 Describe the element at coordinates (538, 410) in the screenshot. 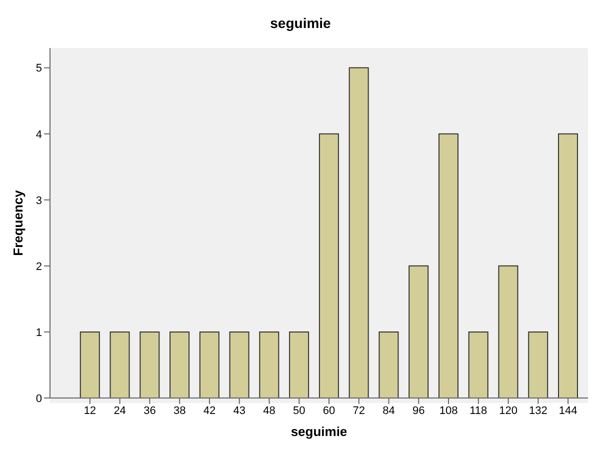

I see `x-tick-label: 132` at that location.